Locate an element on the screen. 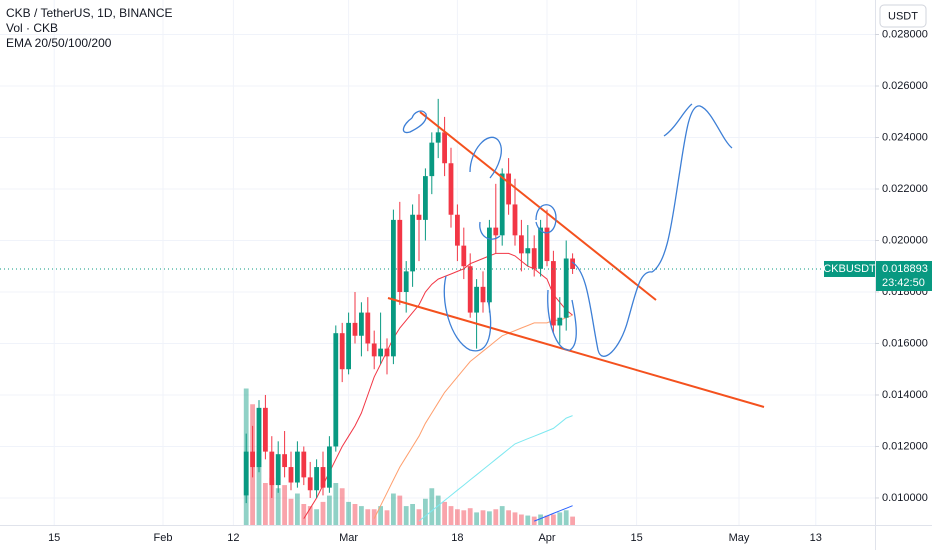 This screenshot has width=932, height=550. last-price-label: 0.018893 is located at coordinates (905, 269).